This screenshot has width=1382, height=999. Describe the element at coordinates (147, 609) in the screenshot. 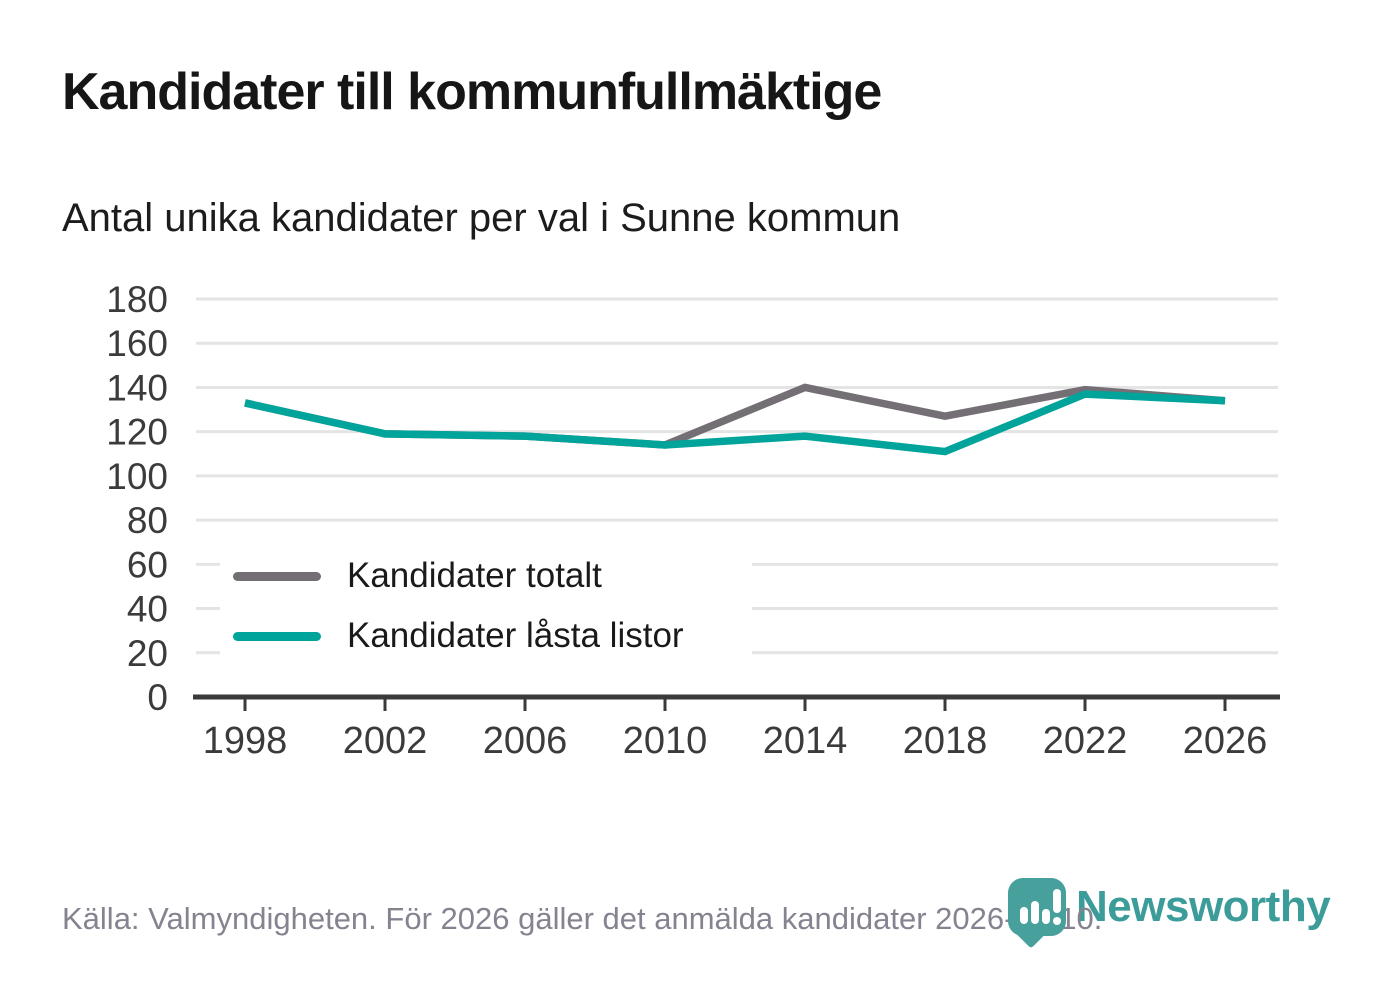

I see `y-tick-label: 40` at that location.